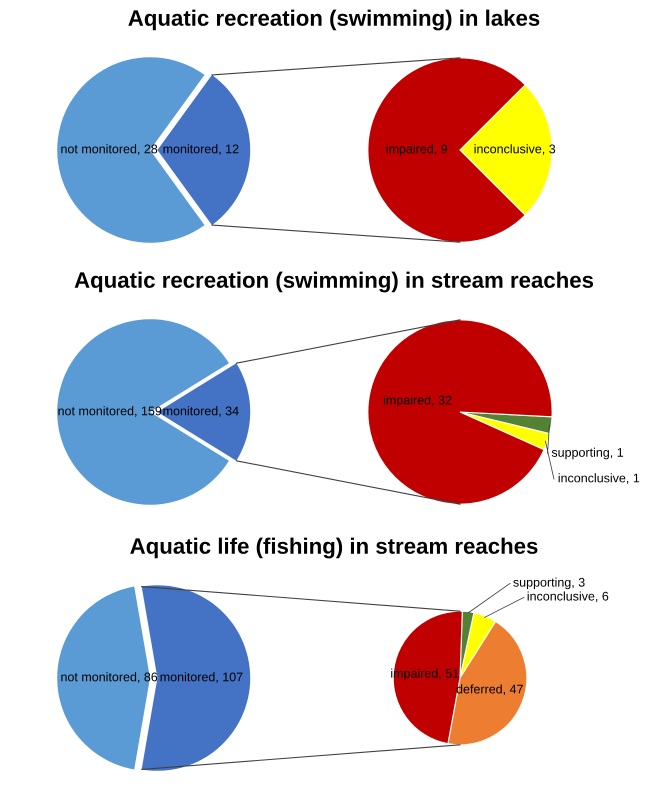  I want to click on data-label: , 6, so click(602, 597).